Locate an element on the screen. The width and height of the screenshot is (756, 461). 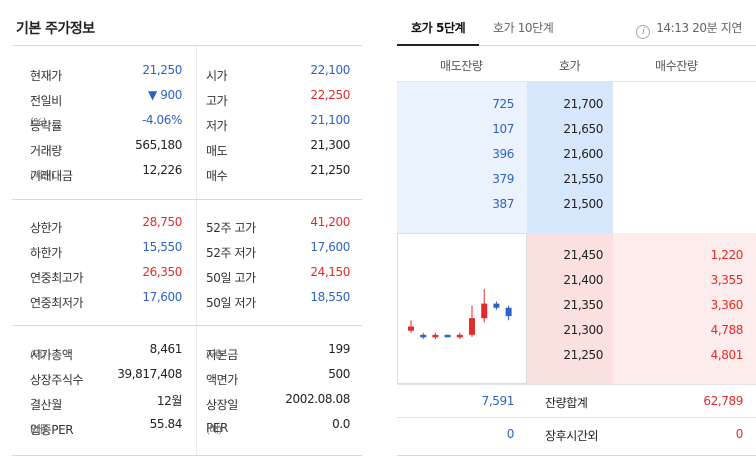
after-hours-row: 0 장후시간외 0 is located at coordinates (576, 434).